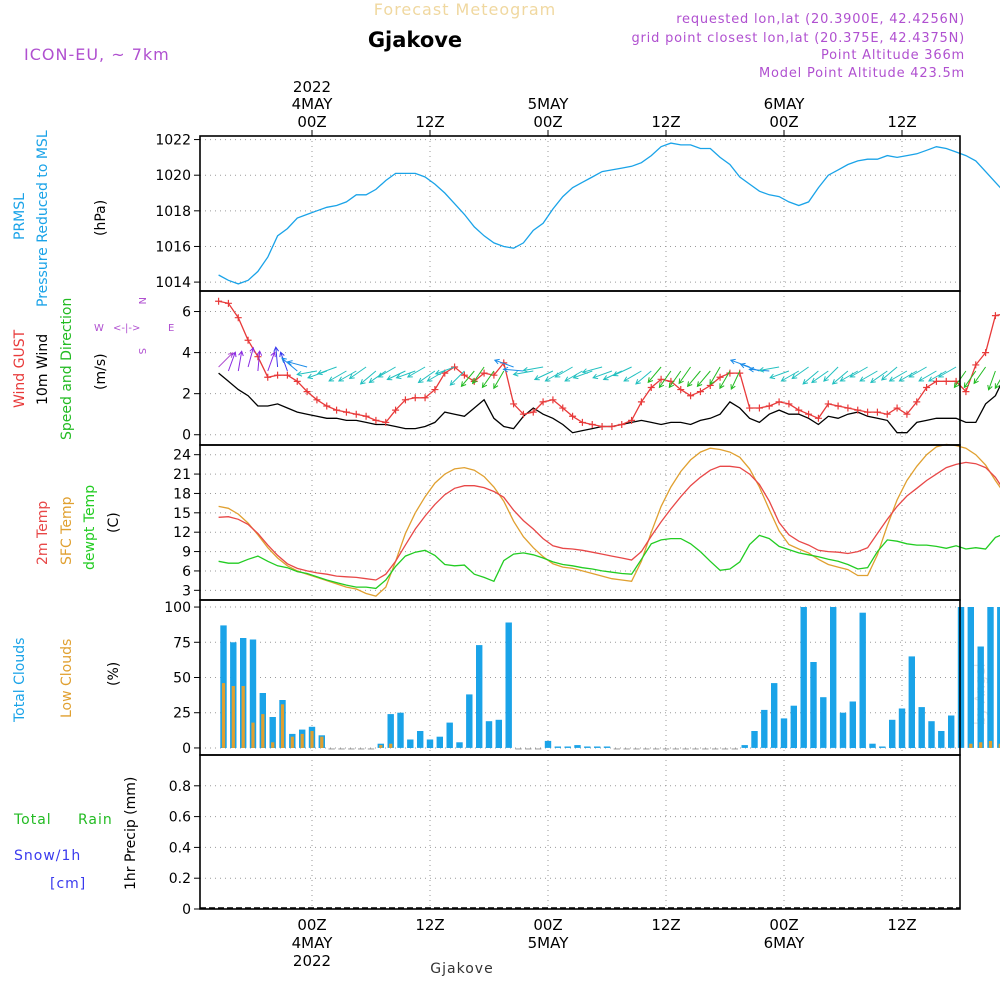 The width and height of the screenshot is (1000, 1004). I want to click on top-time-label: 12Z, so click(665, 122).